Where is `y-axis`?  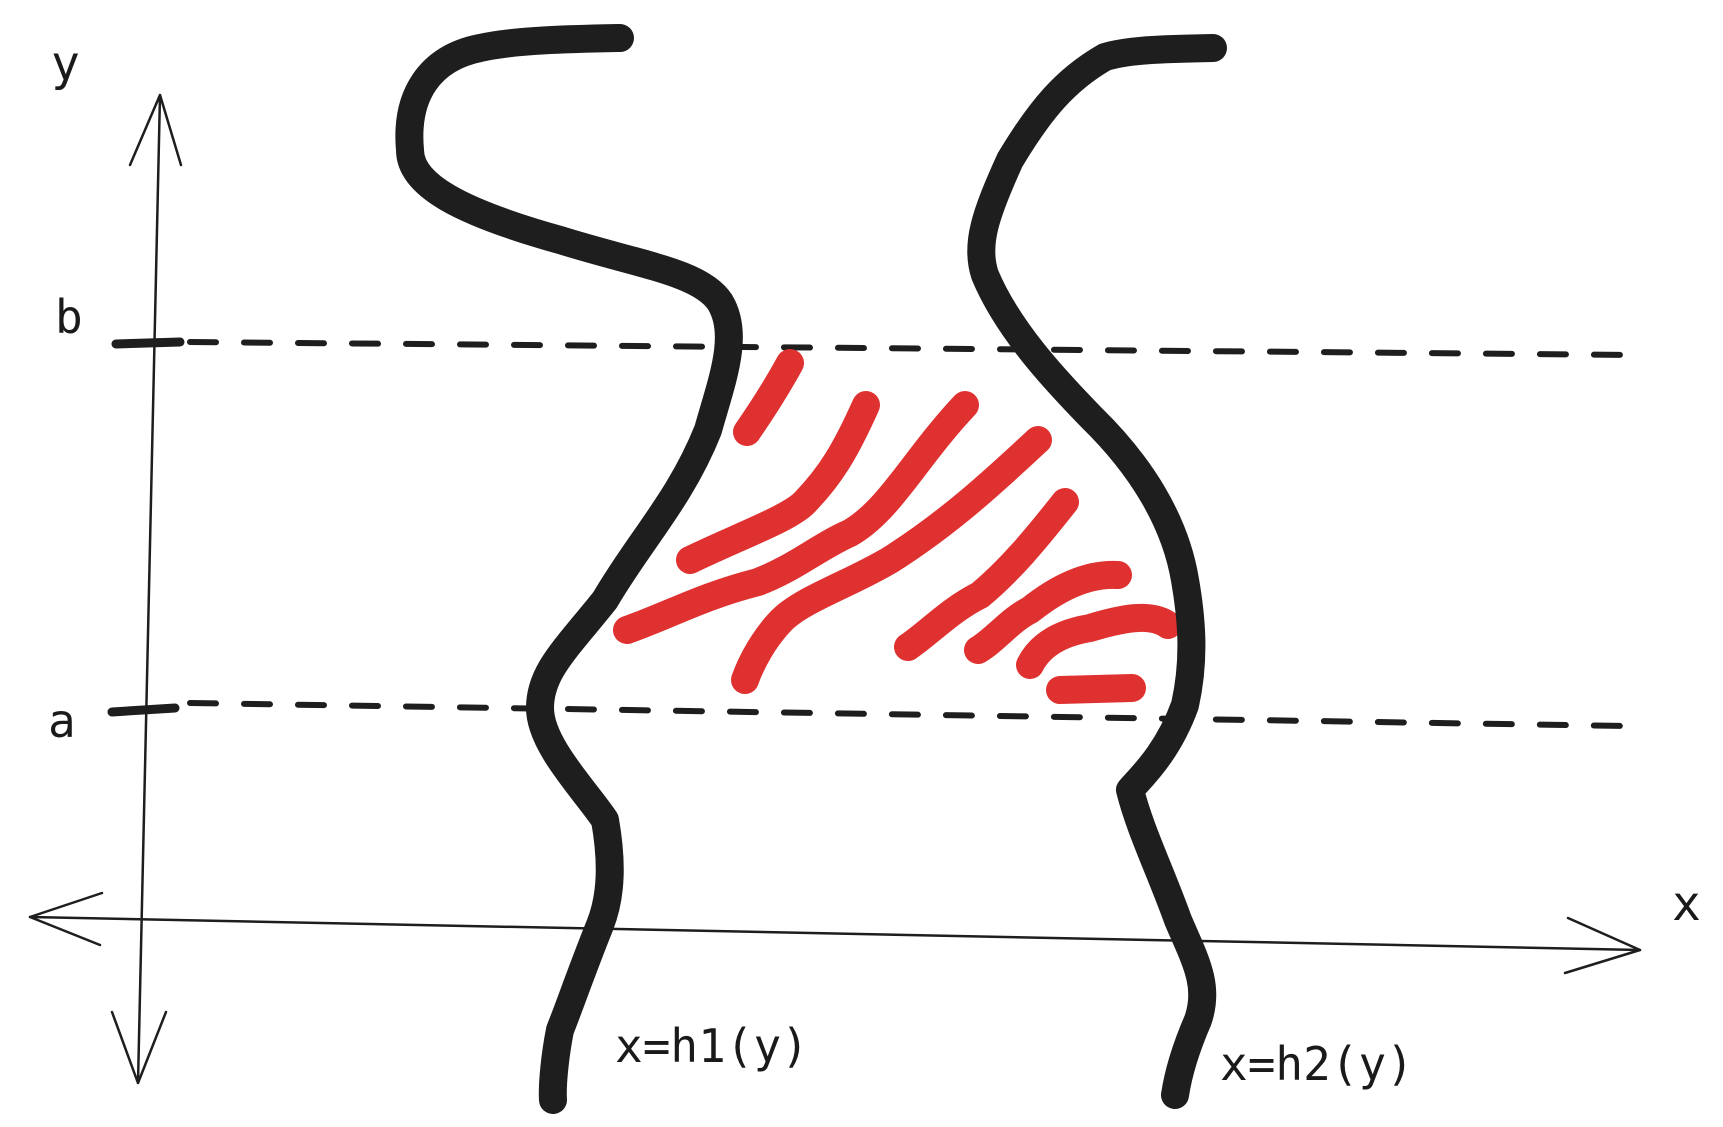
y-axis is located at coordinates (146, 589).